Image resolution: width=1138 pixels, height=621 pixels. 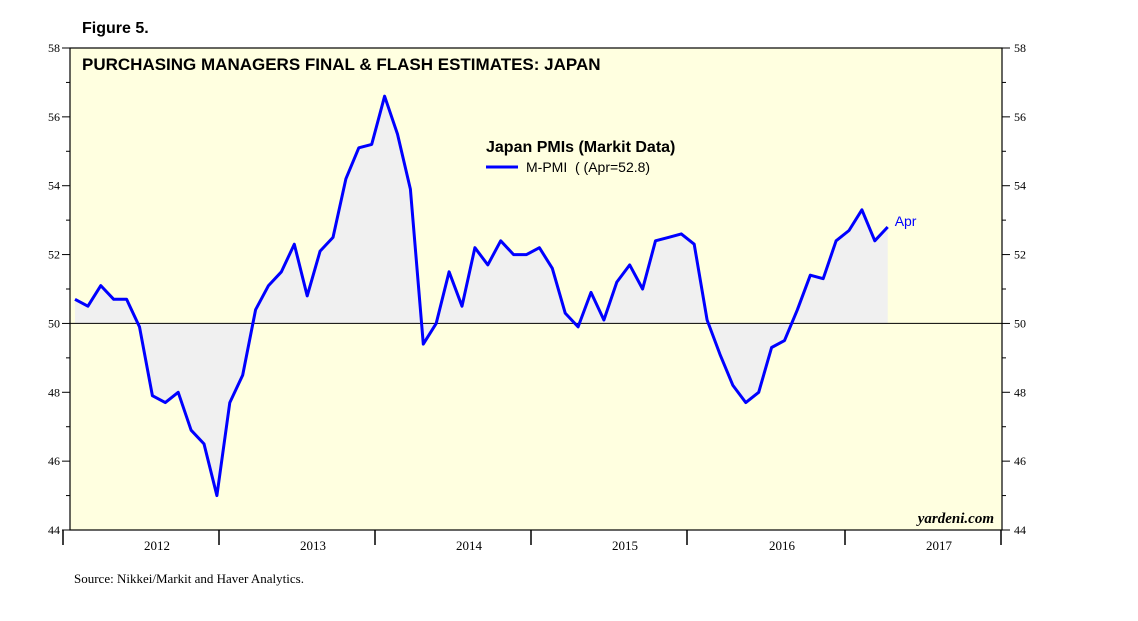 I want to click on x-tick-label: 2014, so click(x=469, y=545).